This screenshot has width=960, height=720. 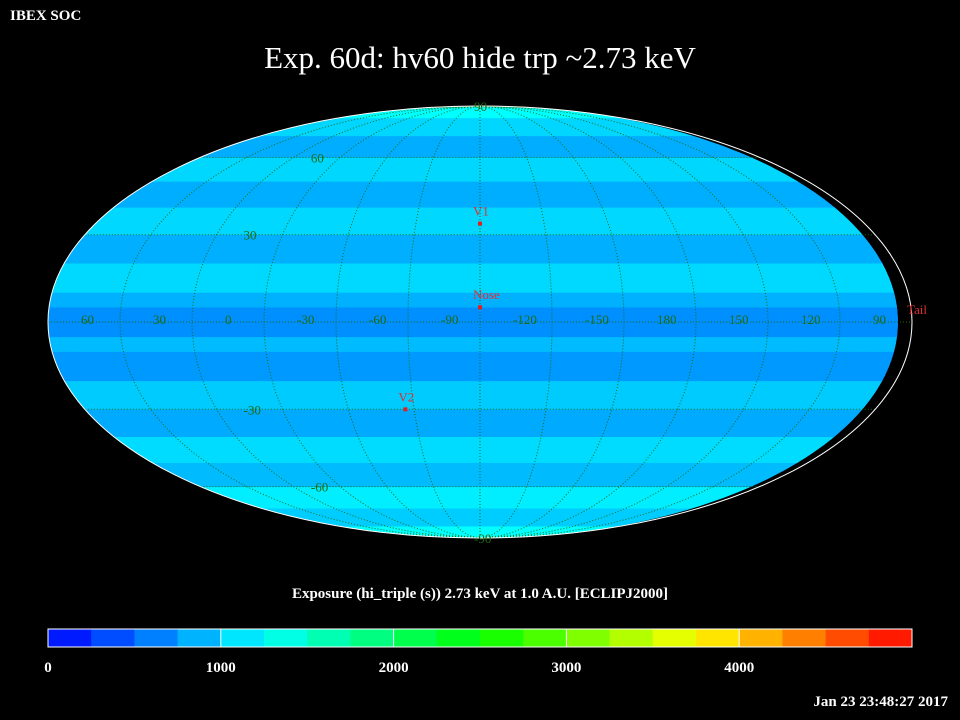 What do you see at coordinates (393, 668) in the screenshot?
I see `colorbar-tick-label: 2000` at bounding box center [393, 668].